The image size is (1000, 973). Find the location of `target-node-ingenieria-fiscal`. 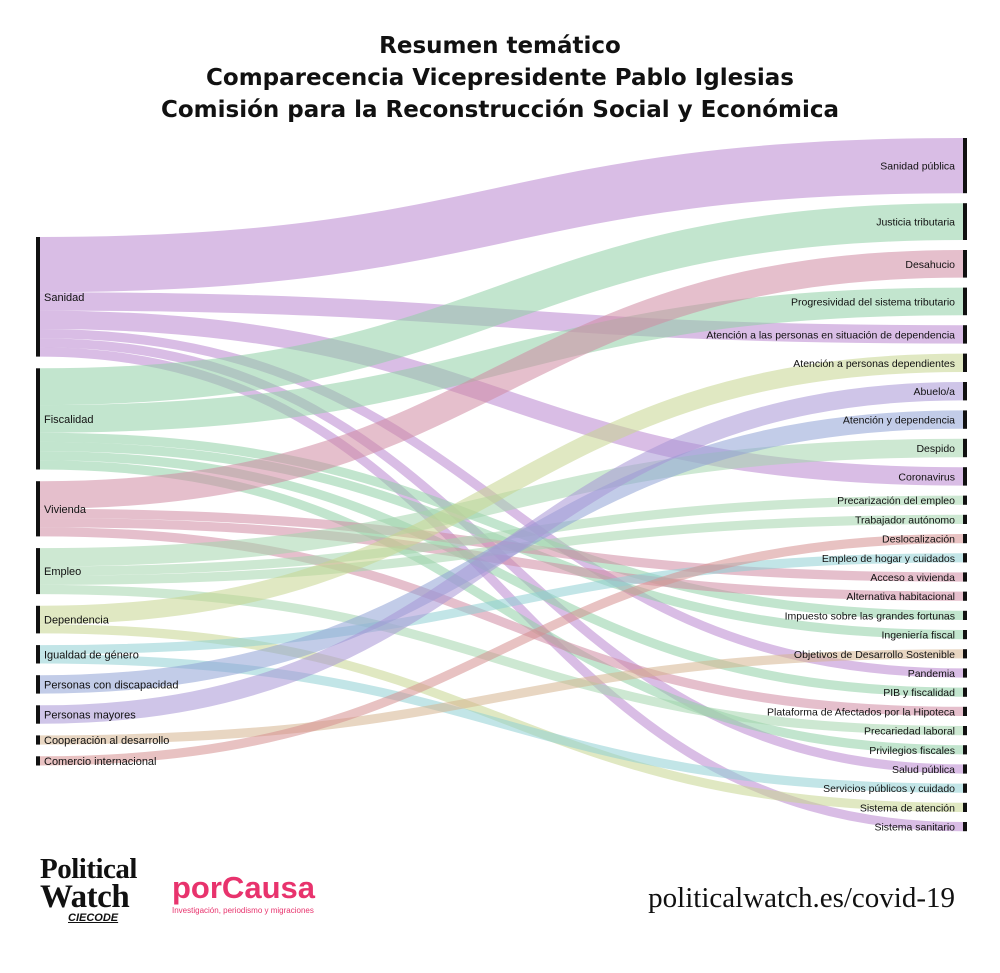

target-node-ingenieria-fiscal is located at coordinates (965, 635).